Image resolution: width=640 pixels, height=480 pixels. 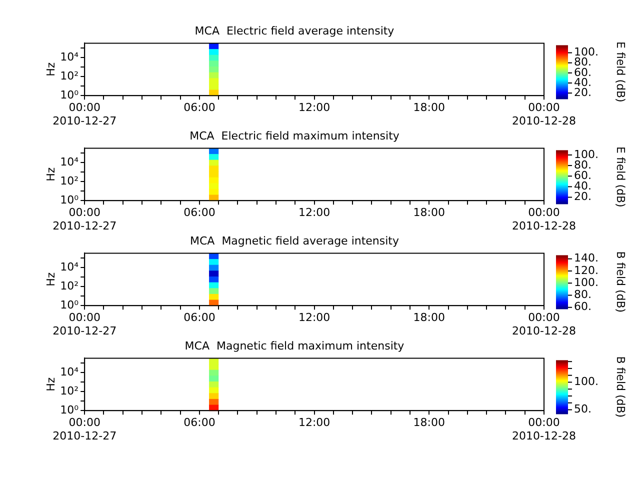 What do you see at coordinates (295, 135) in the screenshot?
I see `chart-title: MCA Electric field maximum intensity` at bounding box center [295, 135].